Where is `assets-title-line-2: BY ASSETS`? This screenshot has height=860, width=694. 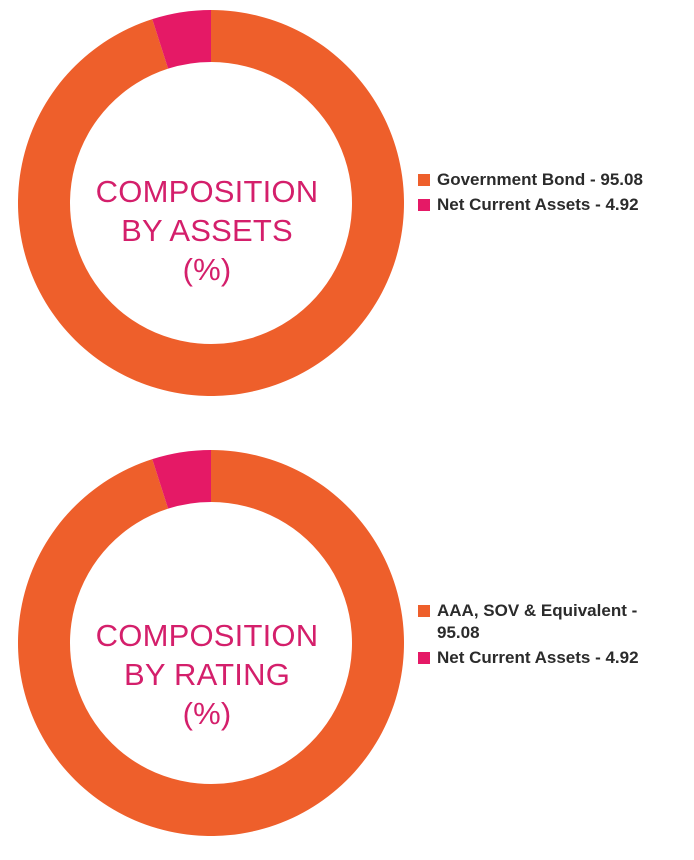 assets-title-line-2: BY ASSETS is located at coordinates (207, 230).